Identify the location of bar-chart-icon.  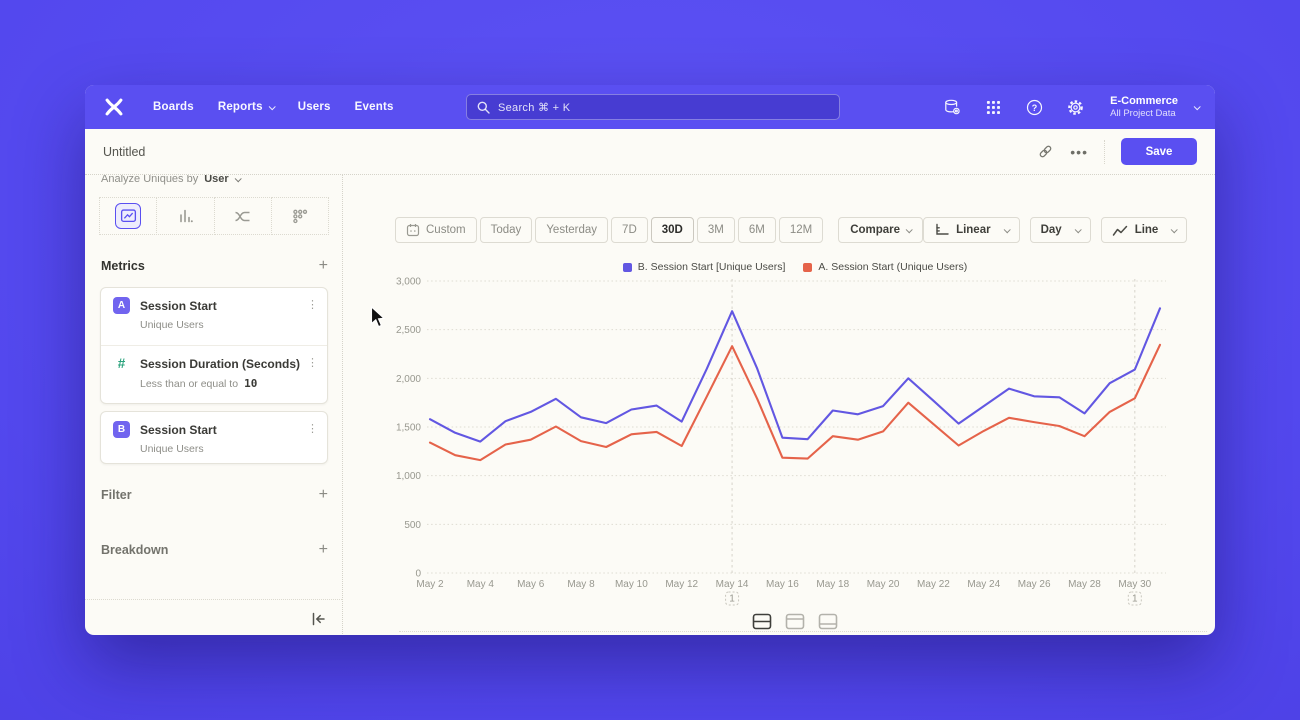
(186, 216).